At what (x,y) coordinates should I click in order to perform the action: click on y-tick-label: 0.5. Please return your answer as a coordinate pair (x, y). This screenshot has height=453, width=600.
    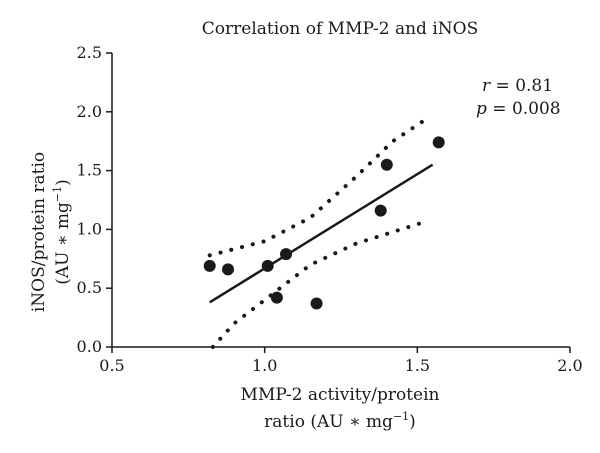
    Looking at the image, I should click on (89, 287).